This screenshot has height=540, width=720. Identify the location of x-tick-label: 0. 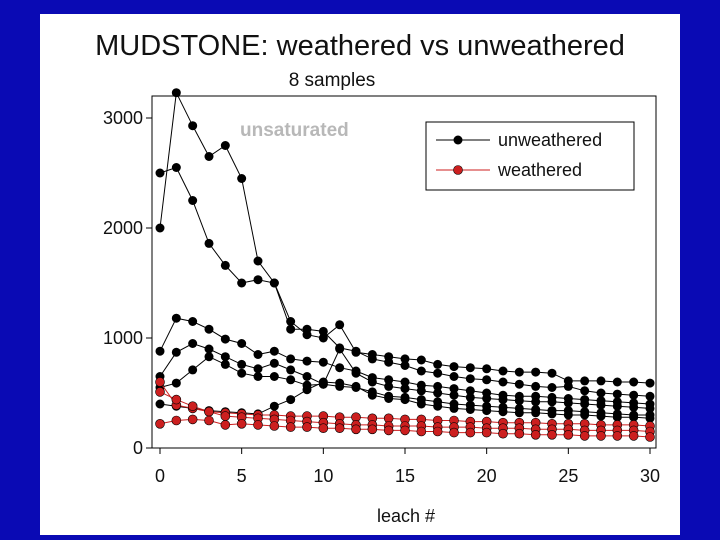
(160, 476).